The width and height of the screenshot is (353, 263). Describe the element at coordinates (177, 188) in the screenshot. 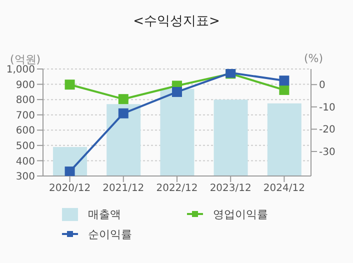

I see `x-tick-label: 2022/12` at that location.